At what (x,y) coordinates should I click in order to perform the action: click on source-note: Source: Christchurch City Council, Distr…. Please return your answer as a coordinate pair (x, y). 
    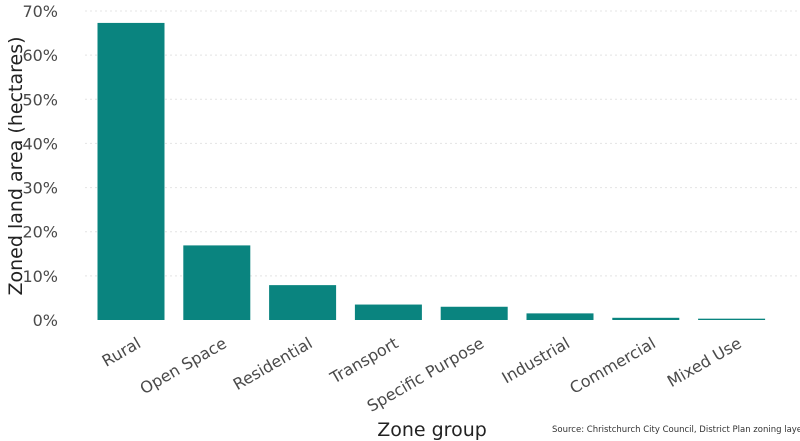
    Looking at the image, I should click on (676, 430).